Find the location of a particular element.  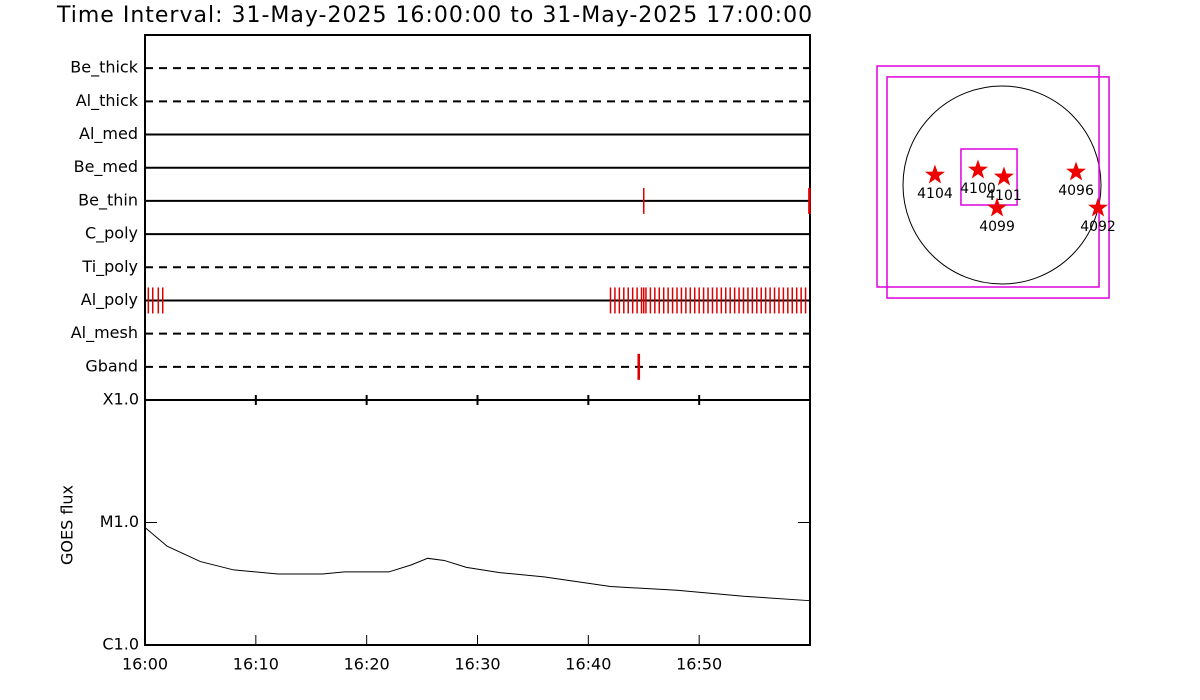

y-axis-label: GOES flux is located at coordinates (67, 525).